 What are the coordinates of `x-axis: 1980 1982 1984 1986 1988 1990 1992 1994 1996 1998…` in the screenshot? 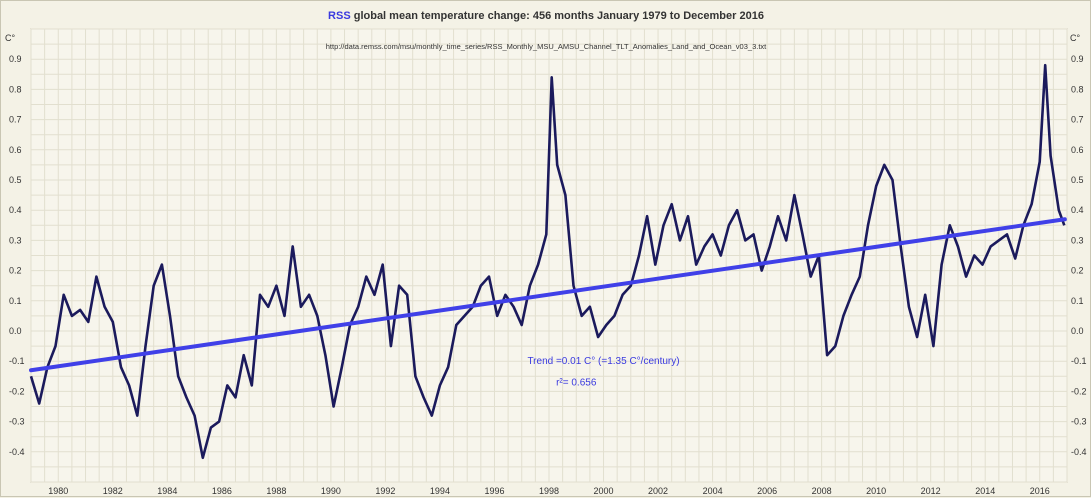 It's located at (549, 491).